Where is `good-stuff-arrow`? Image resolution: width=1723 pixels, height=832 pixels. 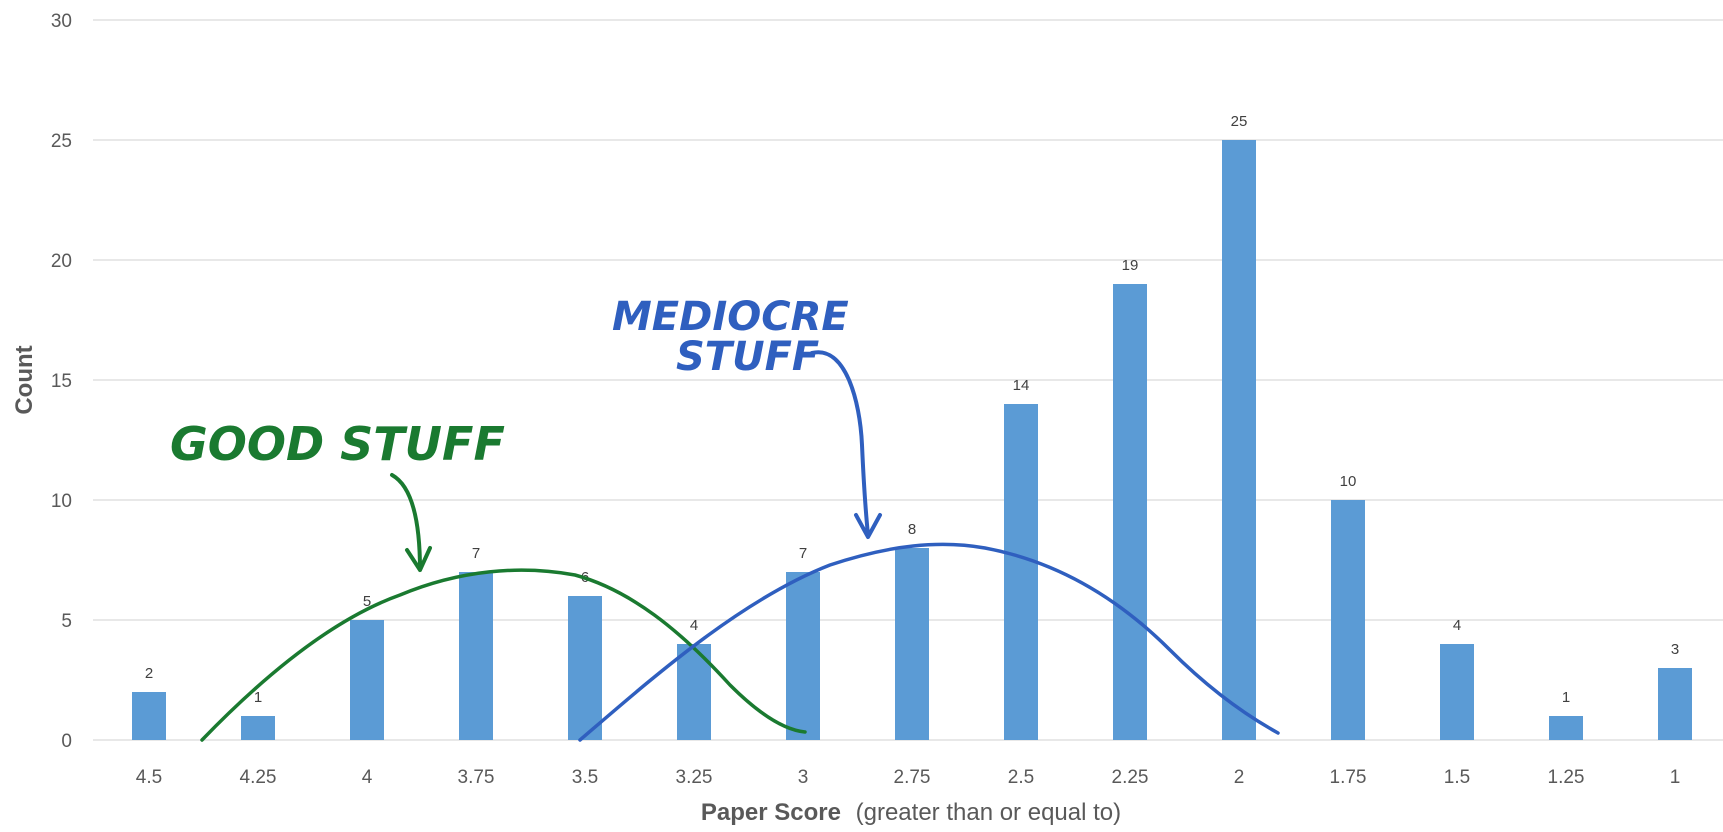 good-stuff-arrow is located at coordinates (411, 522).